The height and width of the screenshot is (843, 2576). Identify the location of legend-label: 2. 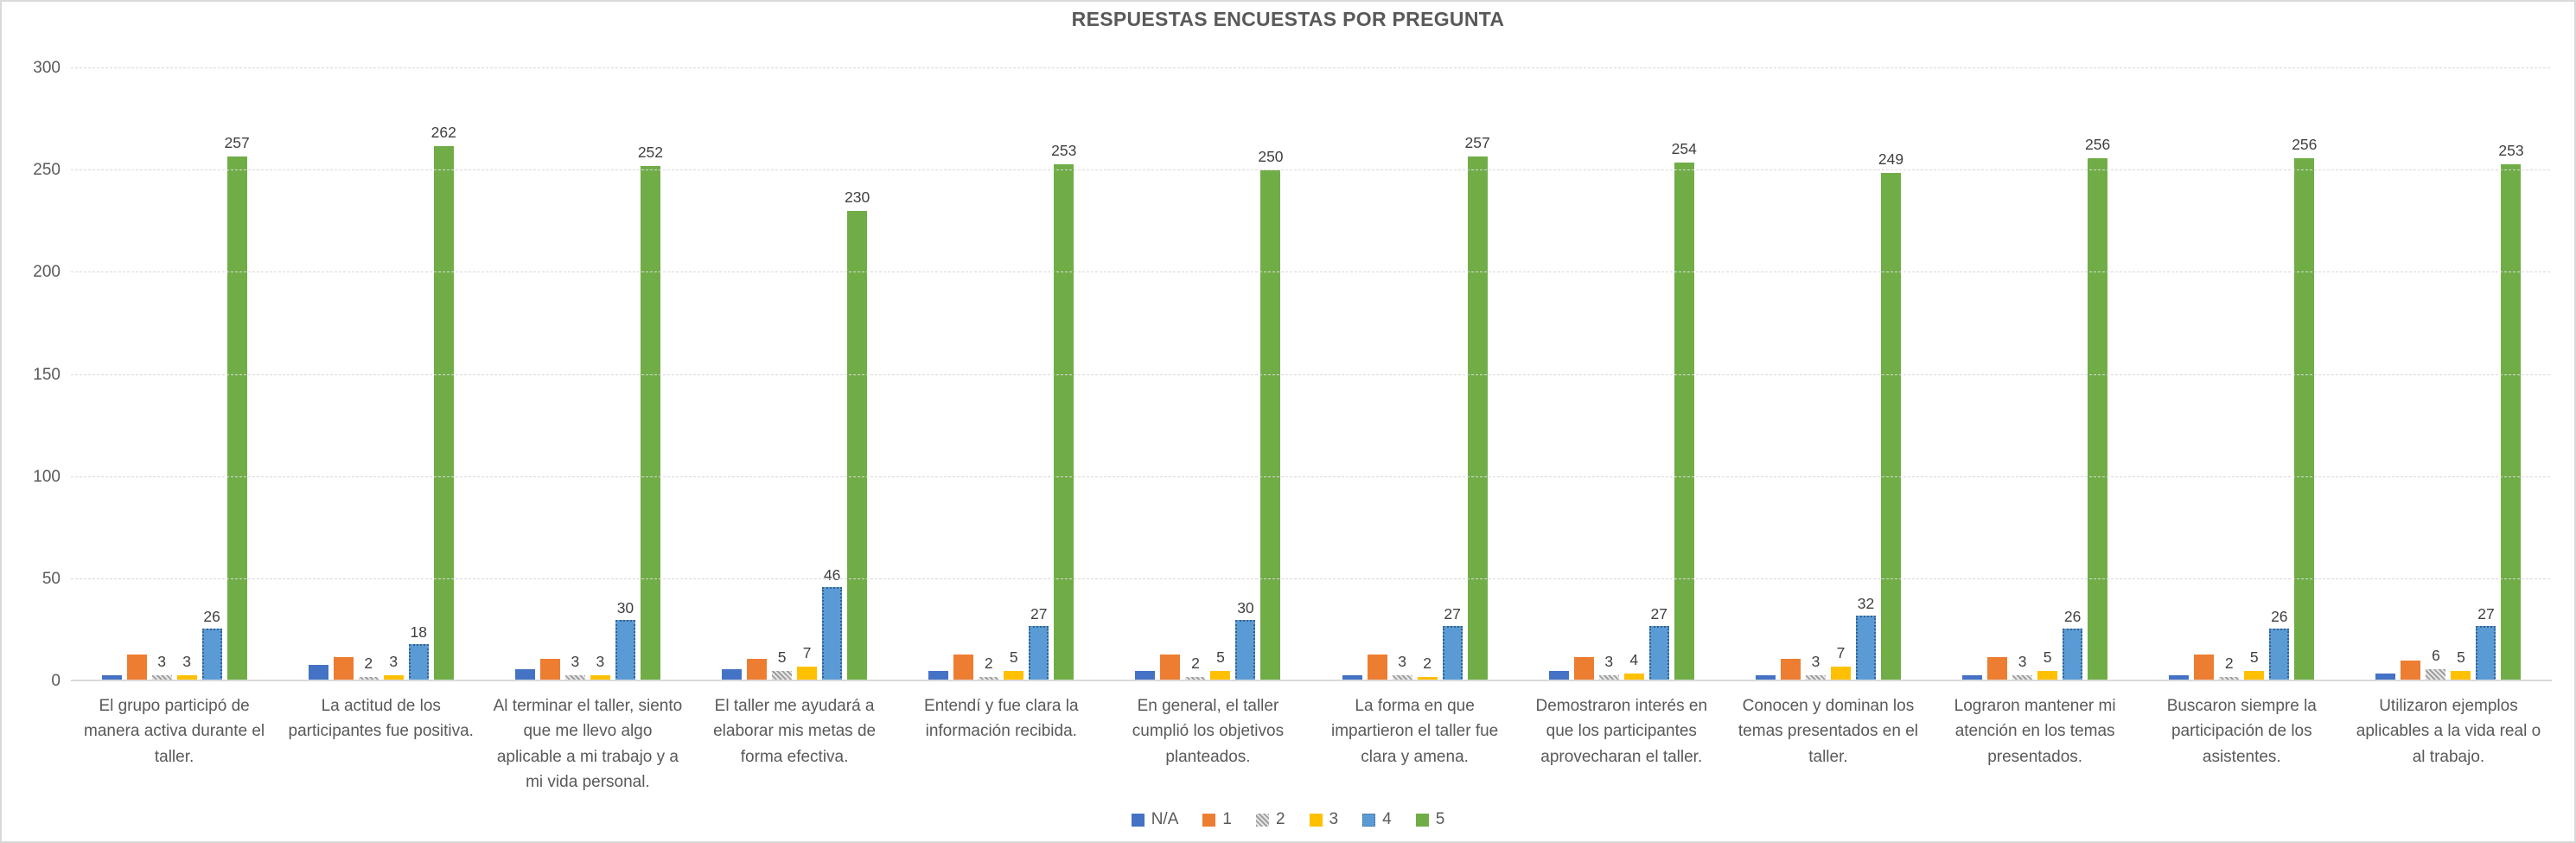
(1280, 819).